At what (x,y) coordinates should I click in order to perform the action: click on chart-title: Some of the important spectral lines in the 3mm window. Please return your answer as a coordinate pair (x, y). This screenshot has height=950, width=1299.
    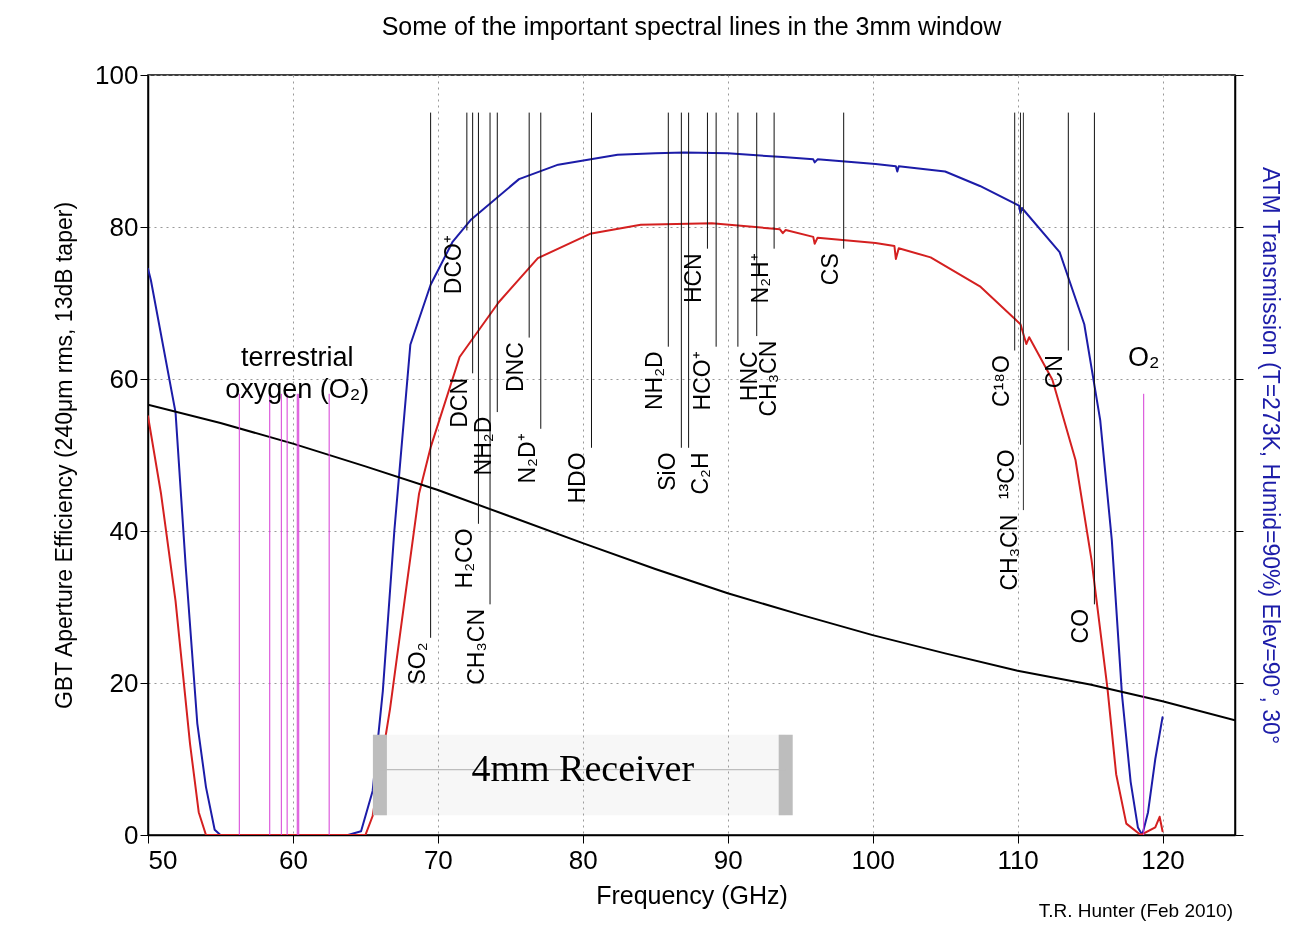
    Looking at the image, I should click on (692, 26).